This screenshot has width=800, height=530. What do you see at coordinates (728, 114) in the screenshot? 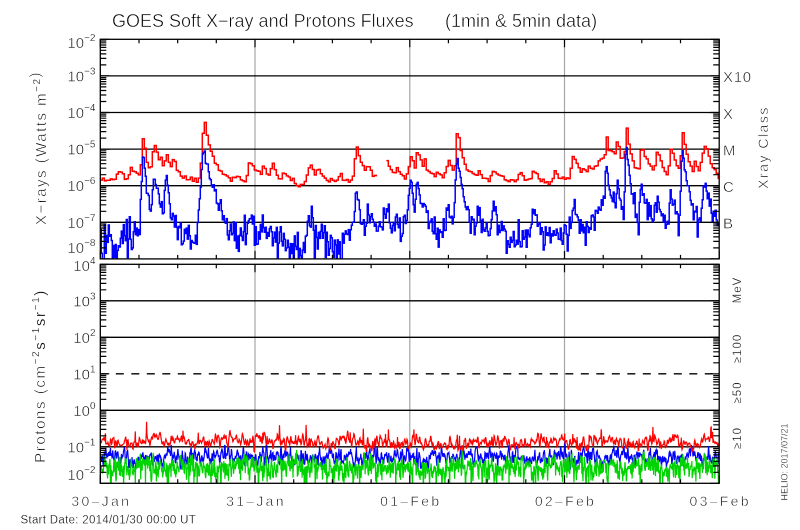
I see `svg-text: X` at bounding box center [728, 114].